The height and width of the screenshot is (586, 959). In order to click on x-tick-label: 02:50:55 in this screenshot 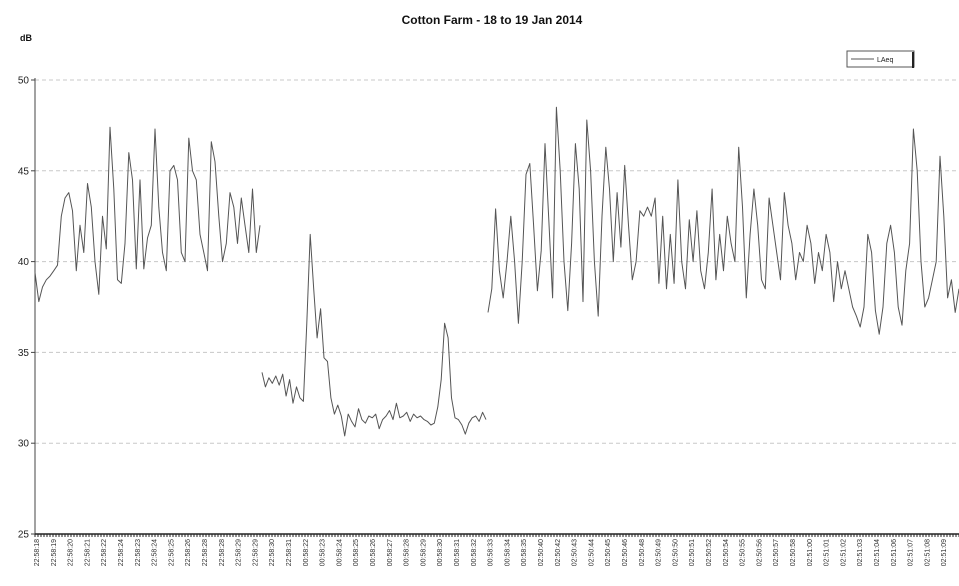, I will do `click(743, 552)`.